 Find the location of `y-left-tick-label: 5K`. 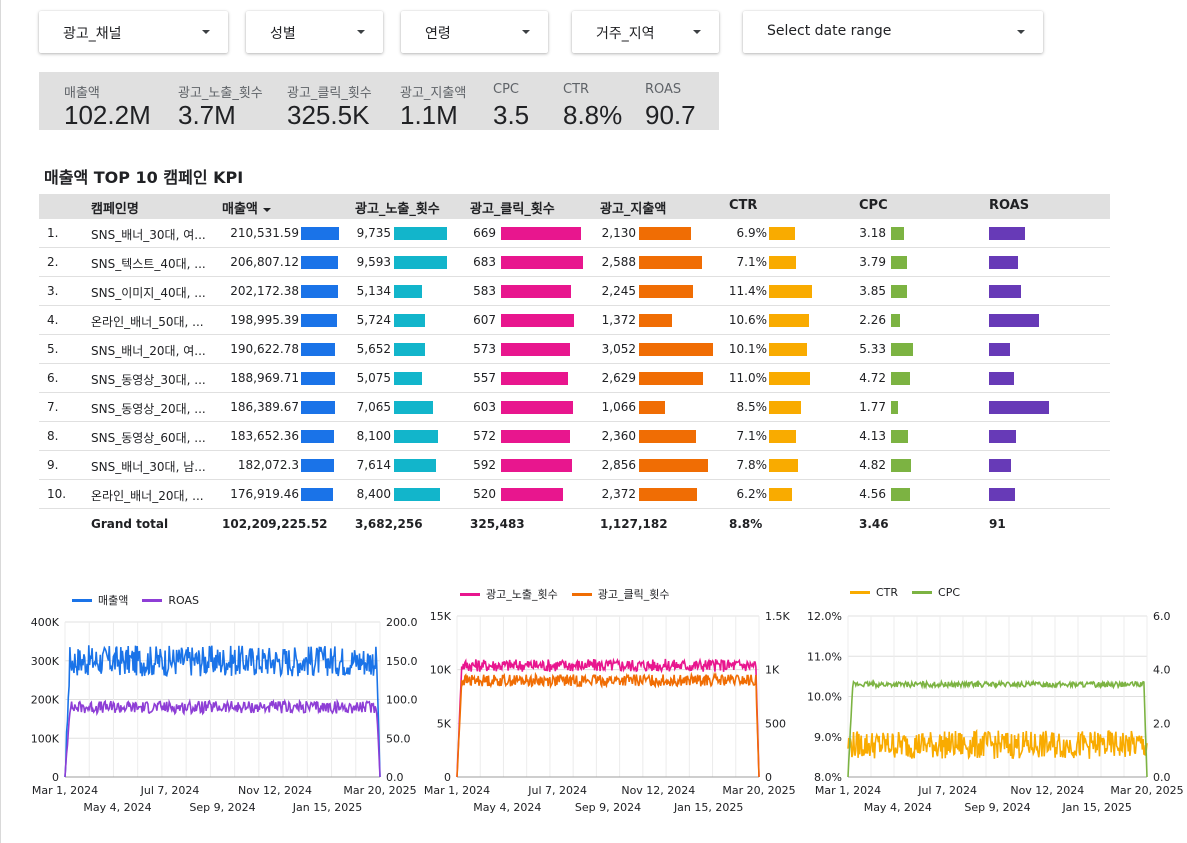

y-left-tick-label: 5K is located at coordinates (444, 723).